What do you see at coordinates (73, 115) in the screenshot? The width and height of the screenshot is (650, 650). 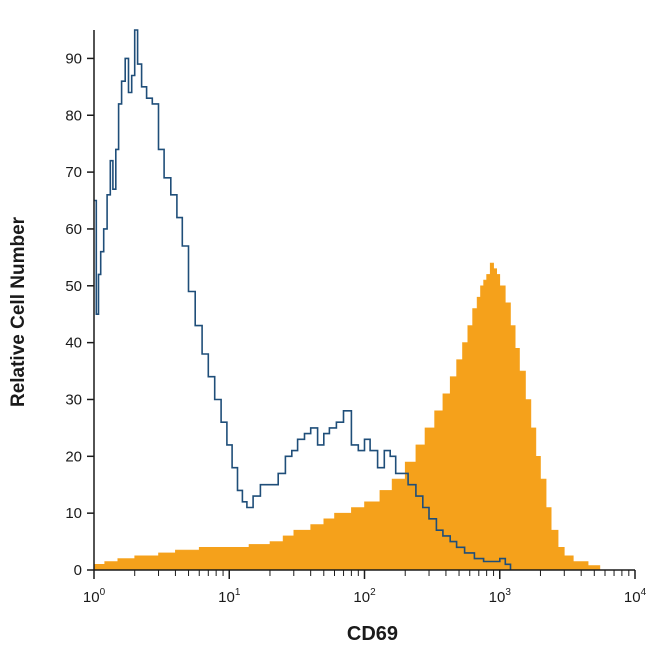 I see `y-tick-label: 80` at bounding box center [73, 115].